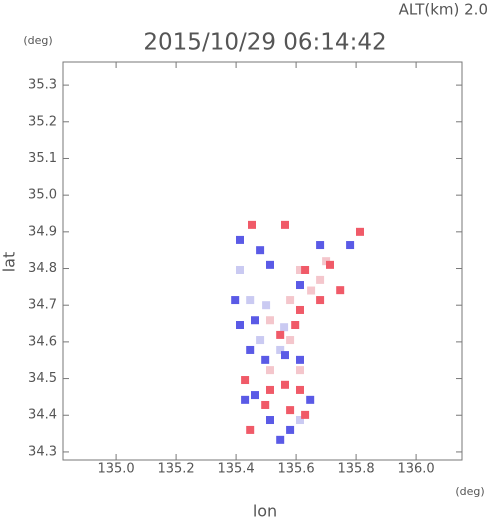  I want to click on y-tick-label: 34.6, so click(42, 341).